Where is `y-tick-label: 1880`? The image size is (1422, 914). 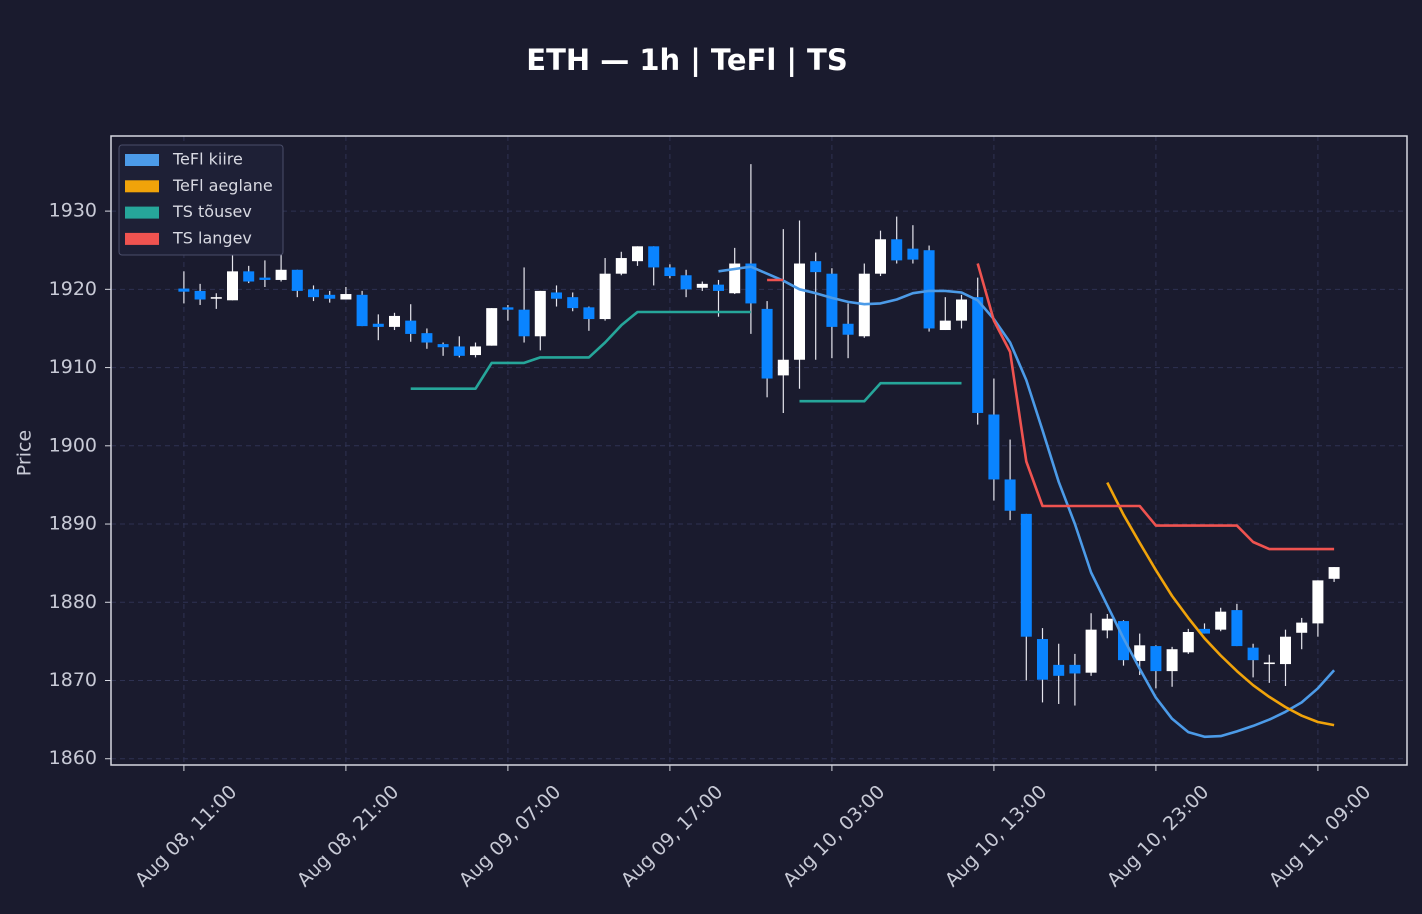
y-tick-label: 1880 is located at coordinates (73, 602).